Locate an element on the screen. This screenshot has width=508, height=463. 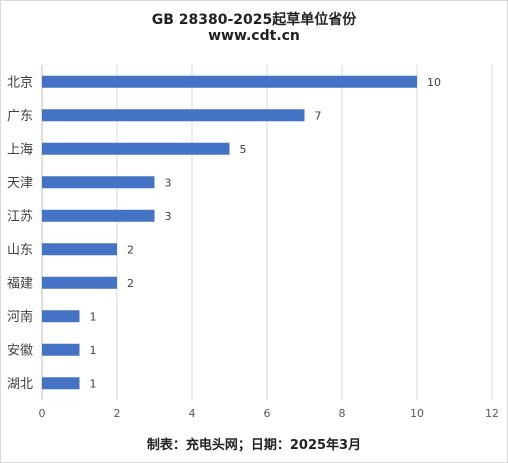
category-label: 江苏 is located at coordinates (20, 216).